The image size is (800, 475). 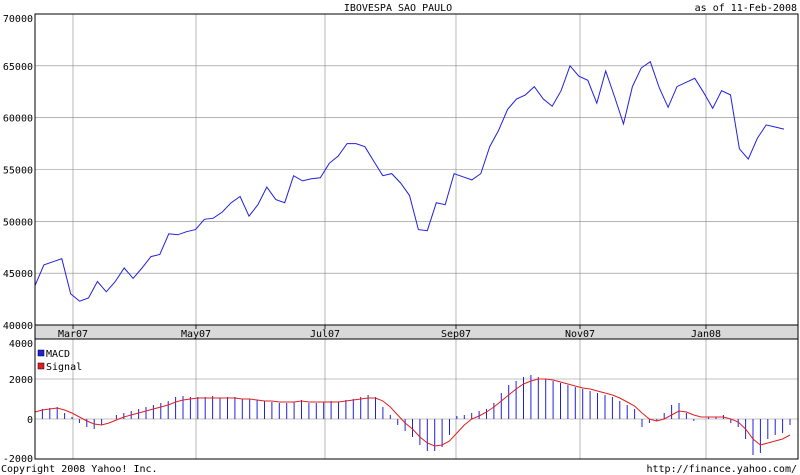 I want to click on date-tick-label: Sep07, so click(x=456, y=334).